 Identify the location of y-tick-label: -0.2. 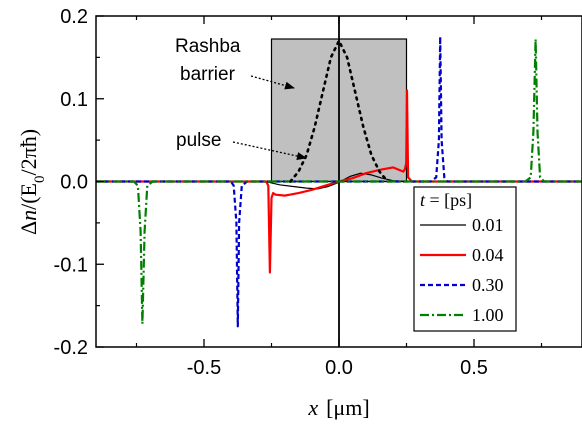
(71, 348).